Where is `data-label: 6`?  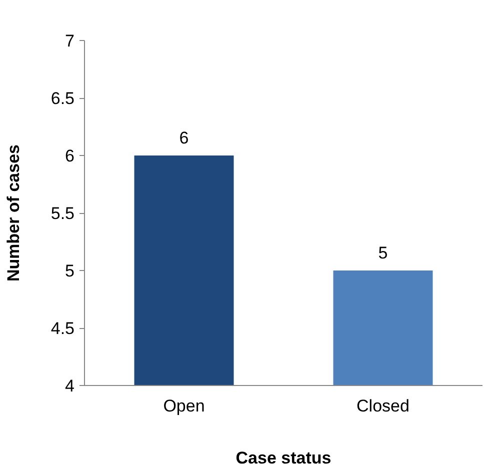 data-label: 6 is located at coordinates (184, 138).